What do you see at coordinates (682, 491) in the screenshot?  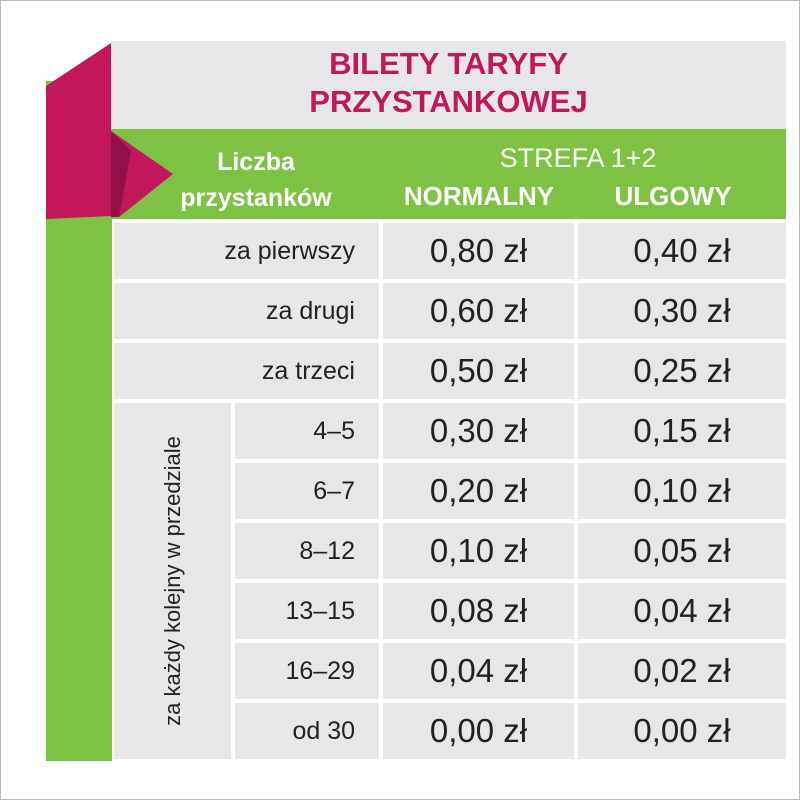 I see `price-reduced: 0,10 zł` at bounding box center [682, 491].